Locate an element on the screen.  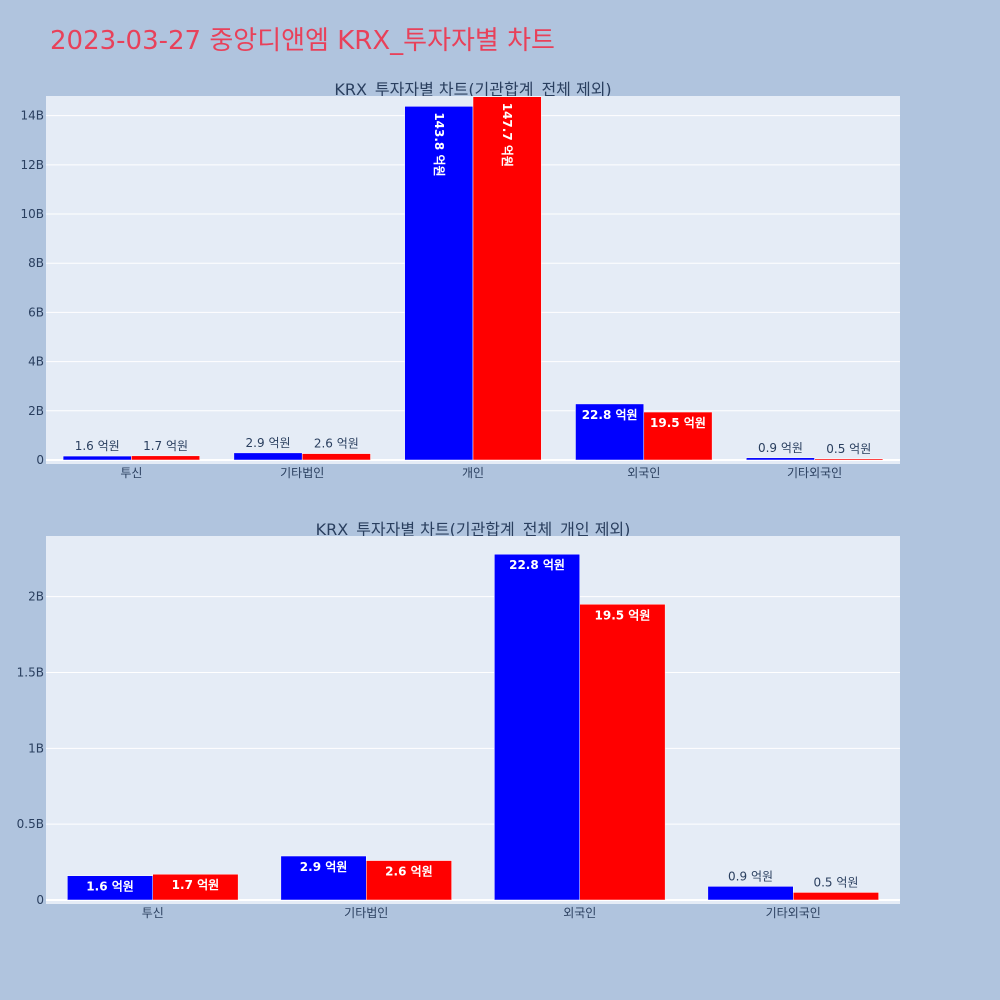
x-tick-label: 개인 is located at coordinates (473, 473).